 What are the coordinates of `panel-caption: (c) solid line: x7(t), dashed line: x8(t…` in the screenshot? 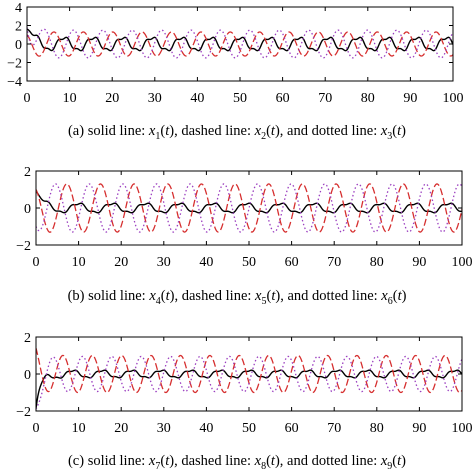 It's located at (237, 461).